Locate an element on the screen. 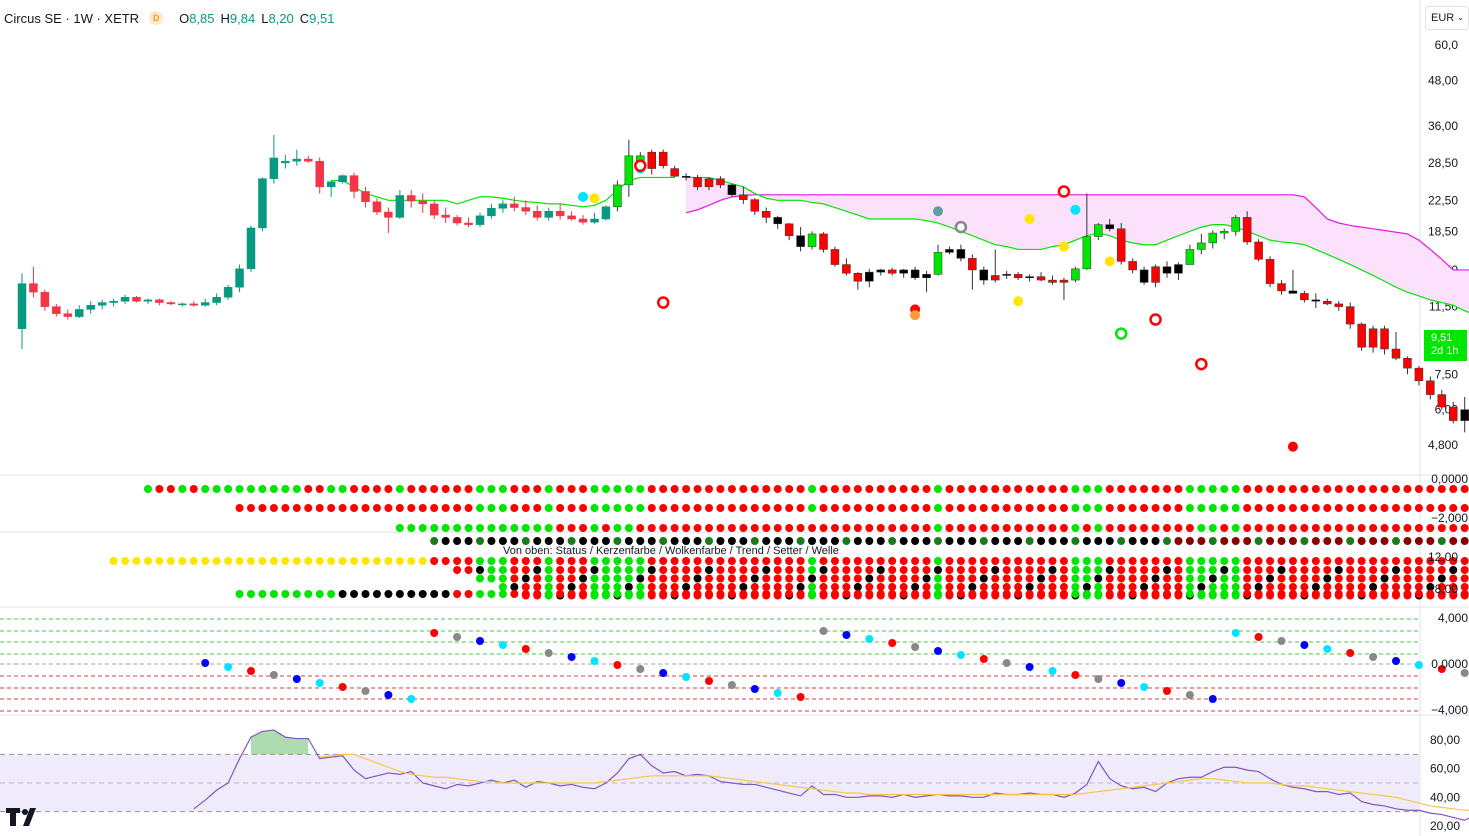 Image resolution: width=1469 pixels, height=836 pixels. price-axis-label: 36,00 is located at coordinates (1443, 126).